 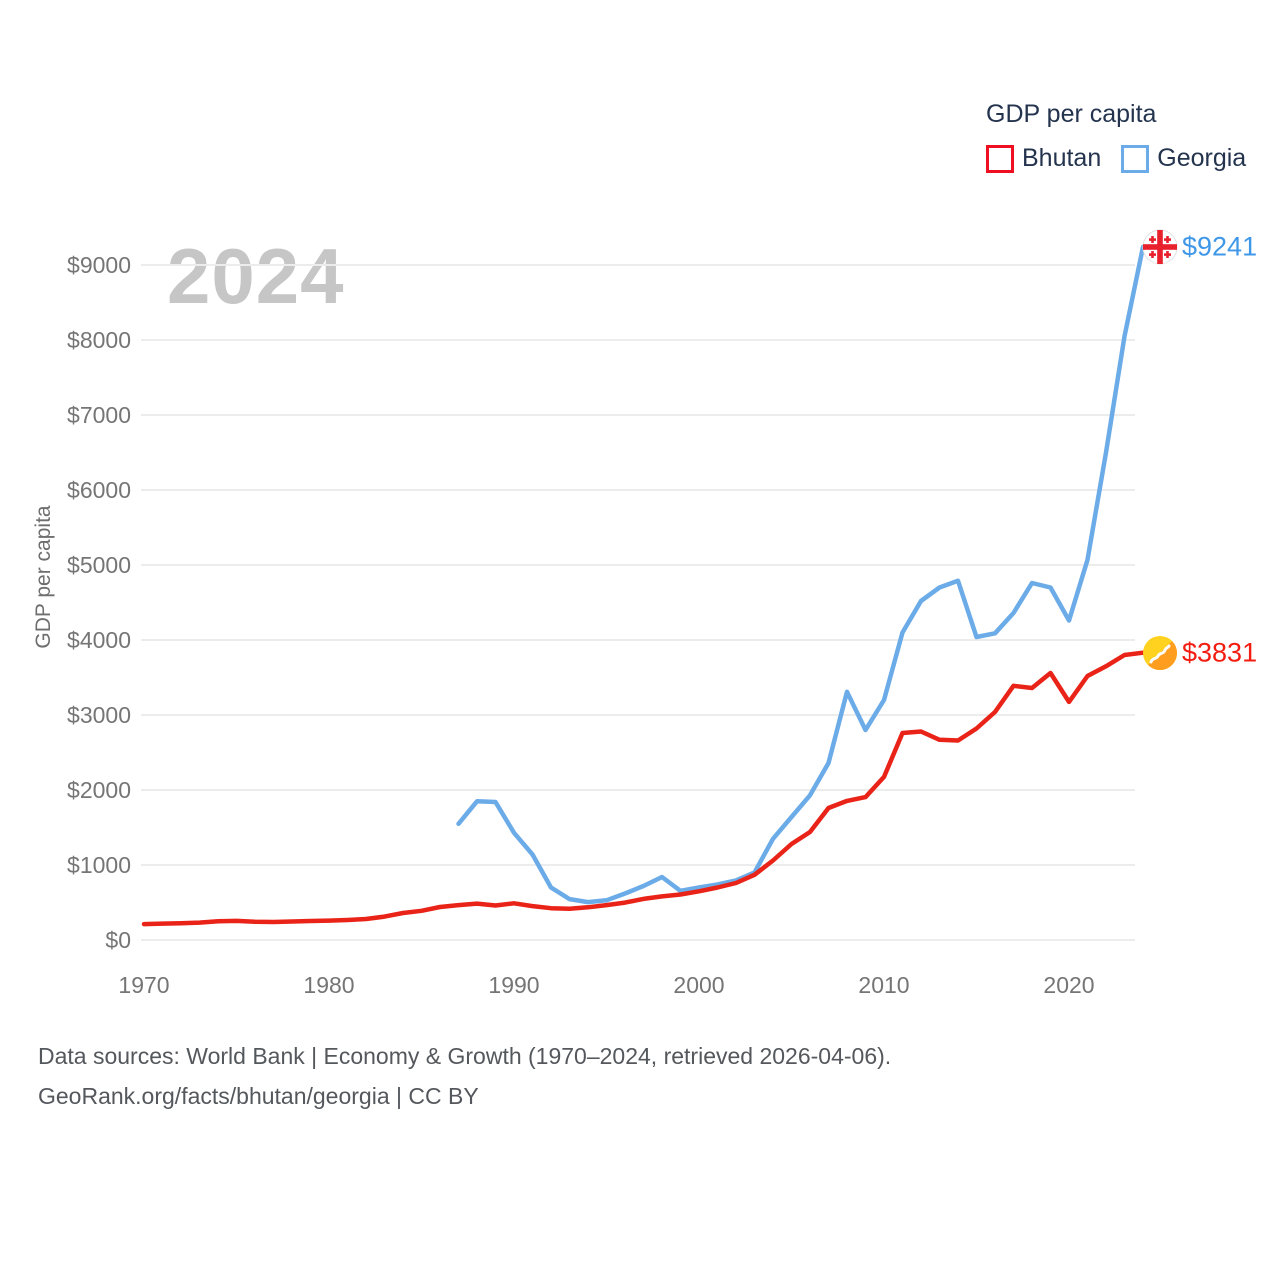 What do you see at coordinates (43, 577) in the screenshot?
I see `y-axis-title: GDP per capita` at bounding box center [43, 577].